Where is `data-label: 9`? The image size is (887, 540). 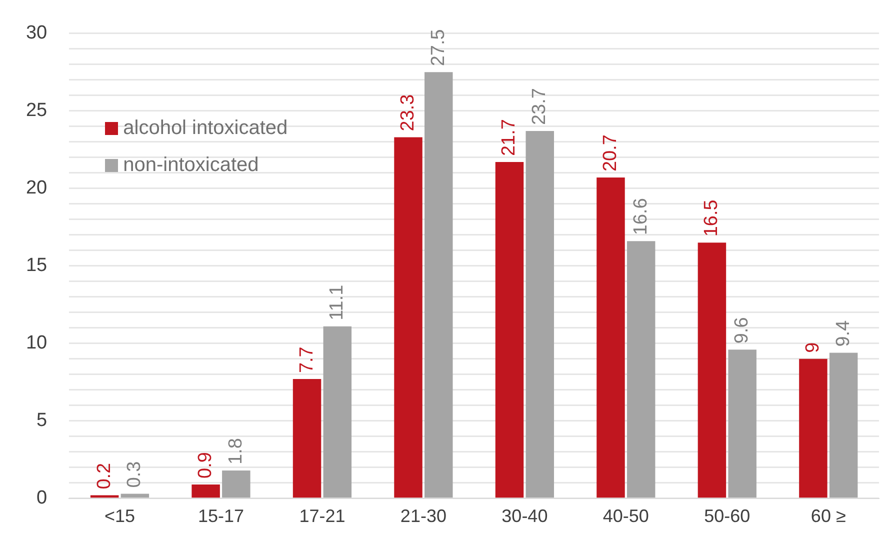
data-label: 9 is located at coordinates (813, 347).